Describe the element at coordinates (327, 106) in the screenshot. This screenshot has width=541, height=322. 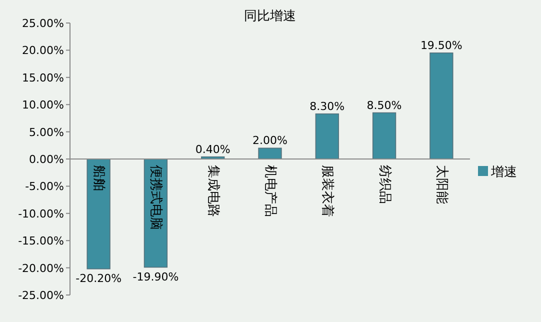
I see `data-label: 8.30%` at that location.